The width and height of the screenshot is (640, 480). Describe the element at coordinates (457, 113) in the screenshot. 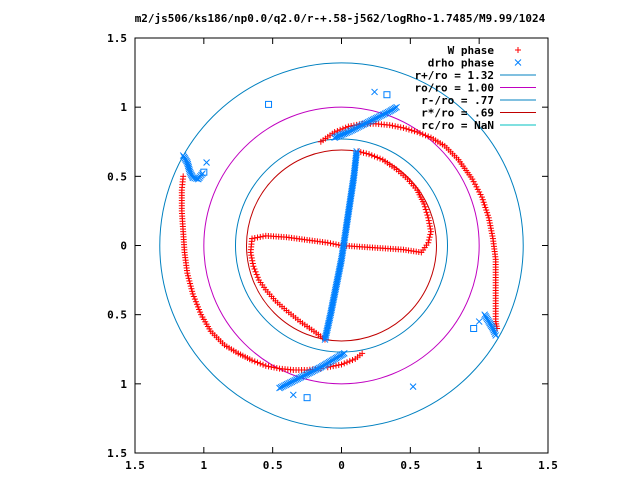

I see `legend-label: r*/ro = .69` at that location.